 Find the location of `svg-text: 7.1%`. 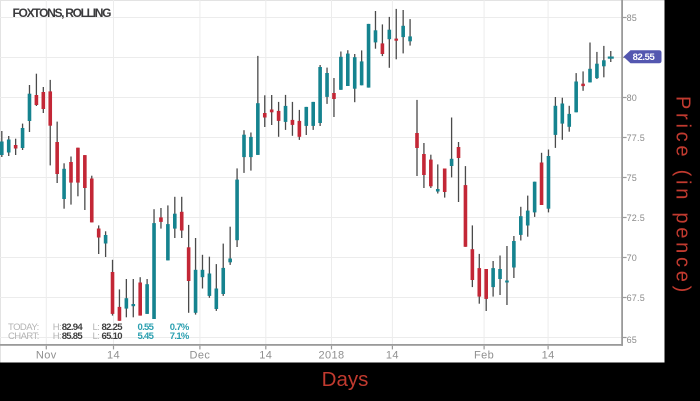

svg-text: 7.1% is located at coordinates (180, 336).